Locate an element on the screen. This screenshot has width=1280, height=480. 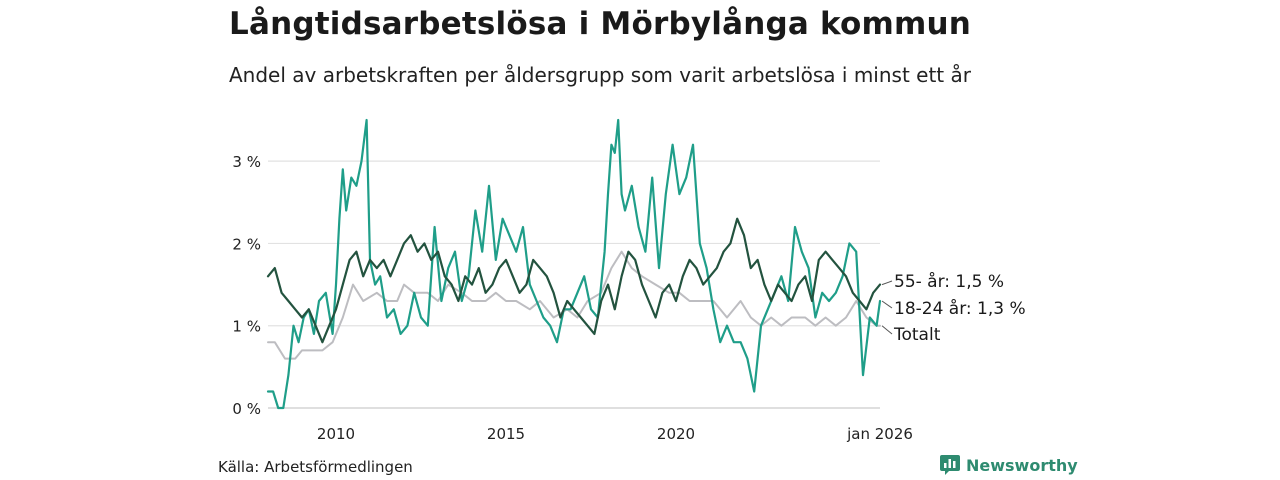
newsworthy-logo-icon is located at coordinates (950, 465).